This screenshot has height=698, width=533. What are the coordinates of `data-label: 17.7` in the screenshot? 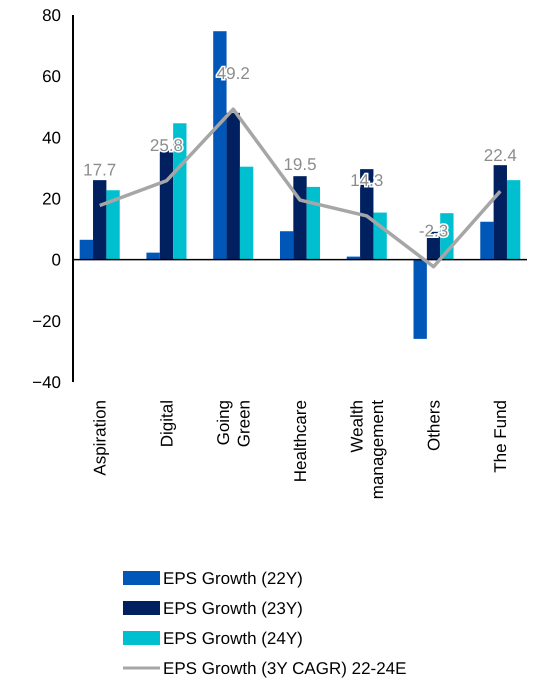 It's located at (99, 170).